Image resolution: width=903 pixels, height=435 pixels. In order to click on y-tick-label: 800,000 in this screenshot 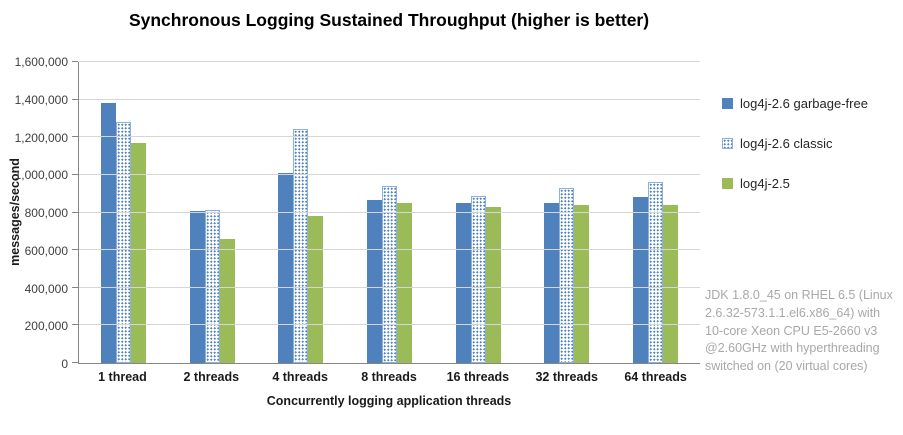, I will do `click(46, 213)`.